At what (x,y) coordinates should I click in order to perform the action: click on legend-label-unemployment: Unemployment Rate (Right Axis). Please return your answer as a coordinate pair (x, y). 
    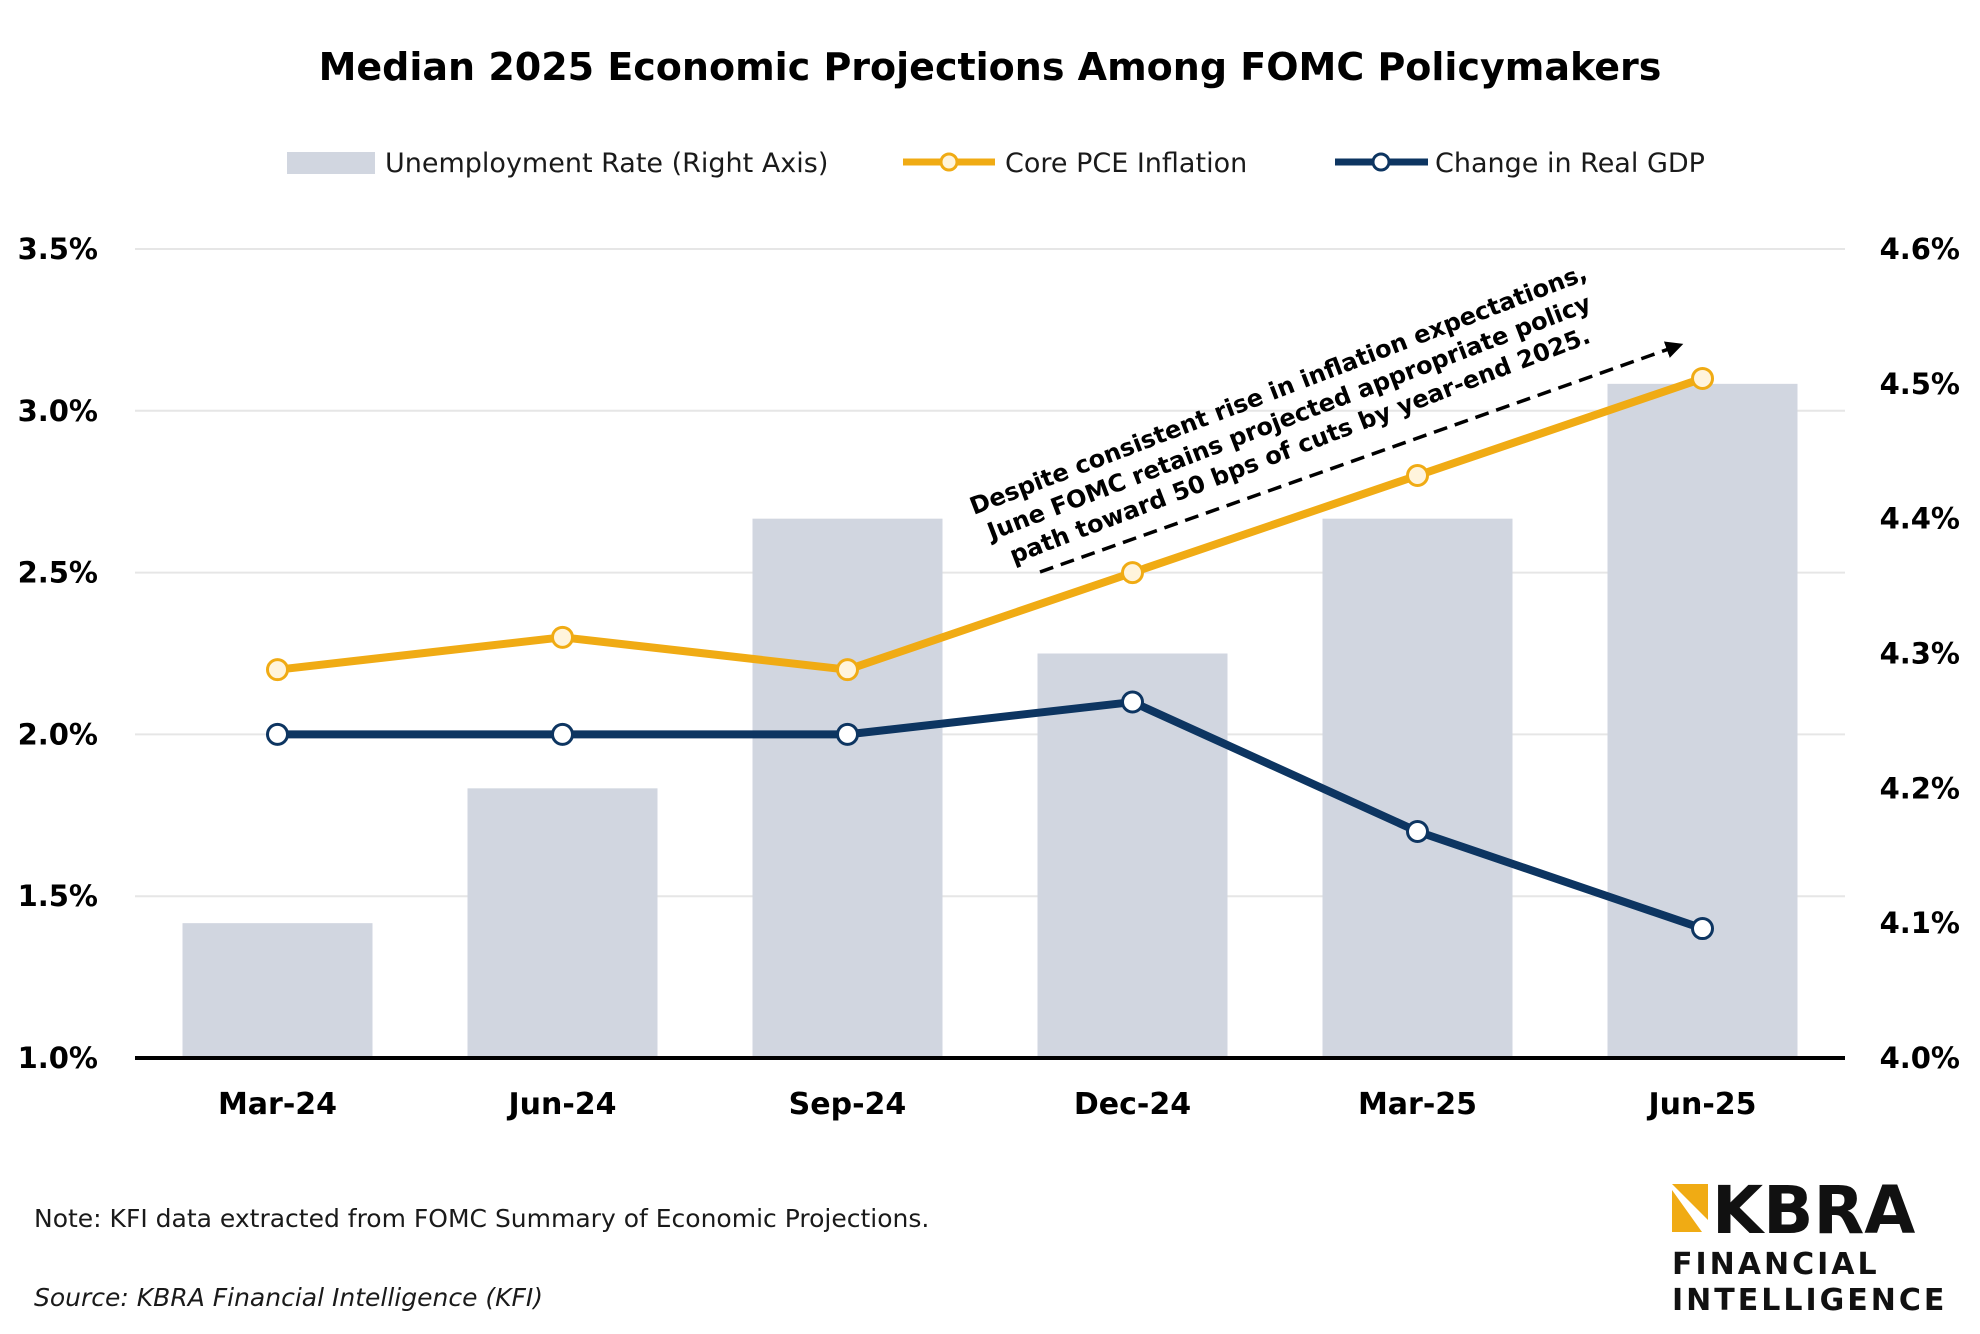
    Looking at the image, I should click on (606, 163).